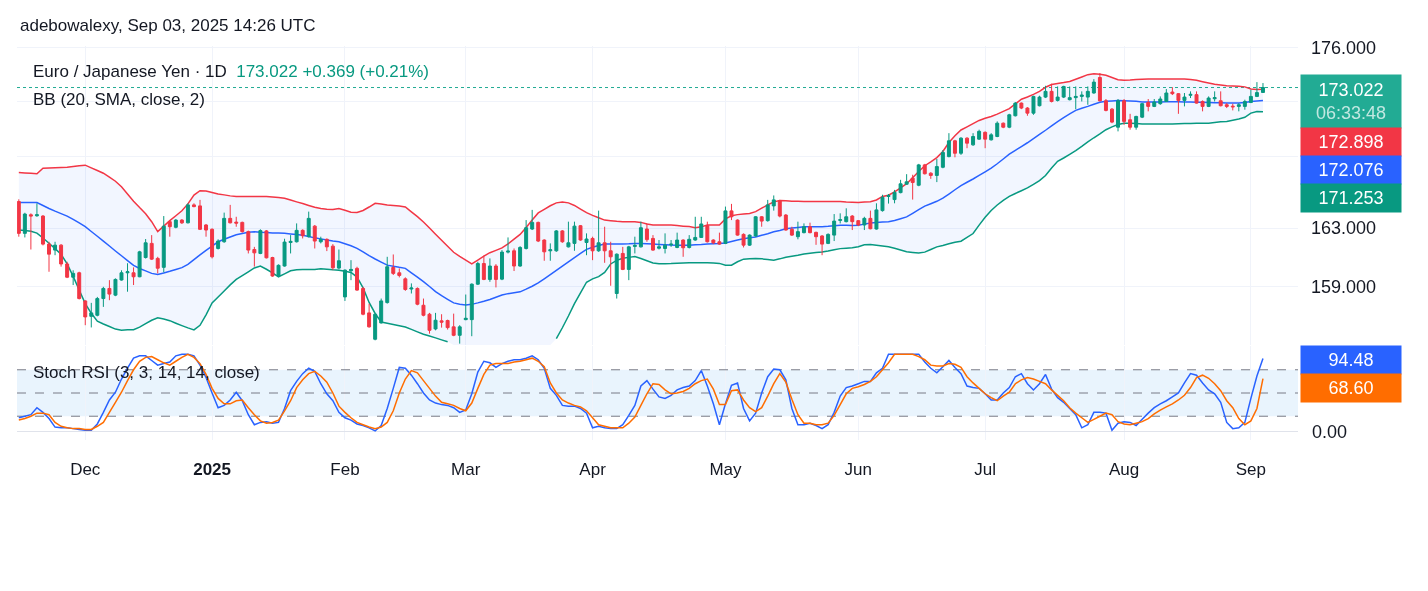 The height and width of the screenshot is (591, 1428). I want to click on text: 94.48, so click(1351, 360).